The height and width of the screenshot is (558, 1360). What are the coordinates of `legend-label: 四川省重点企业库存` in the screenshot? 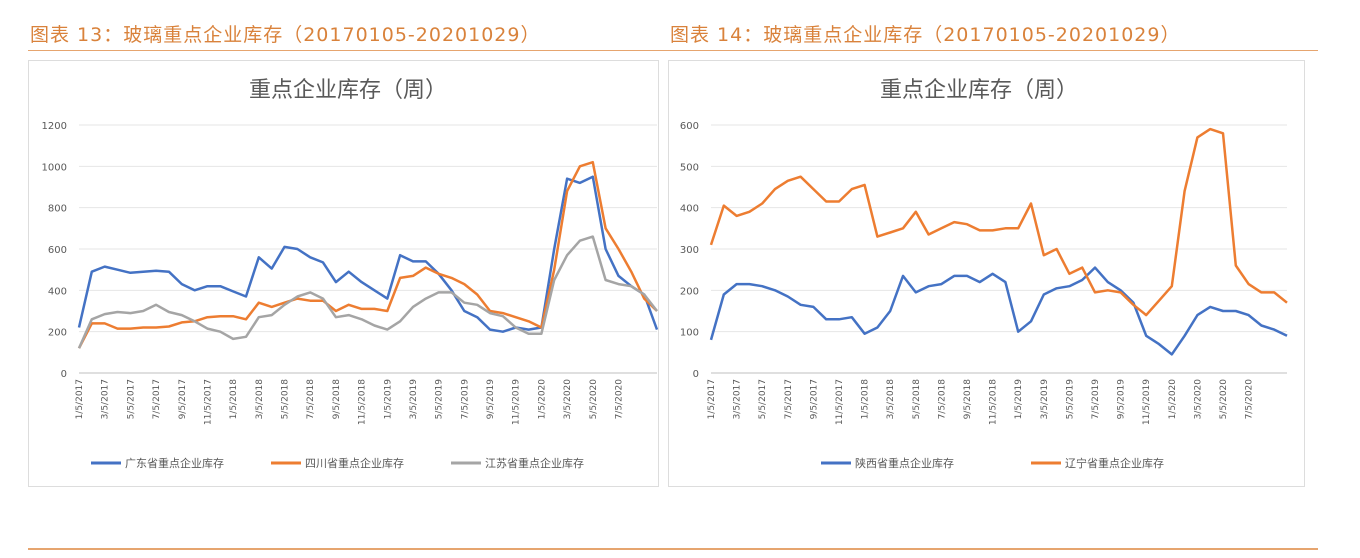 It's located at (354, 463).